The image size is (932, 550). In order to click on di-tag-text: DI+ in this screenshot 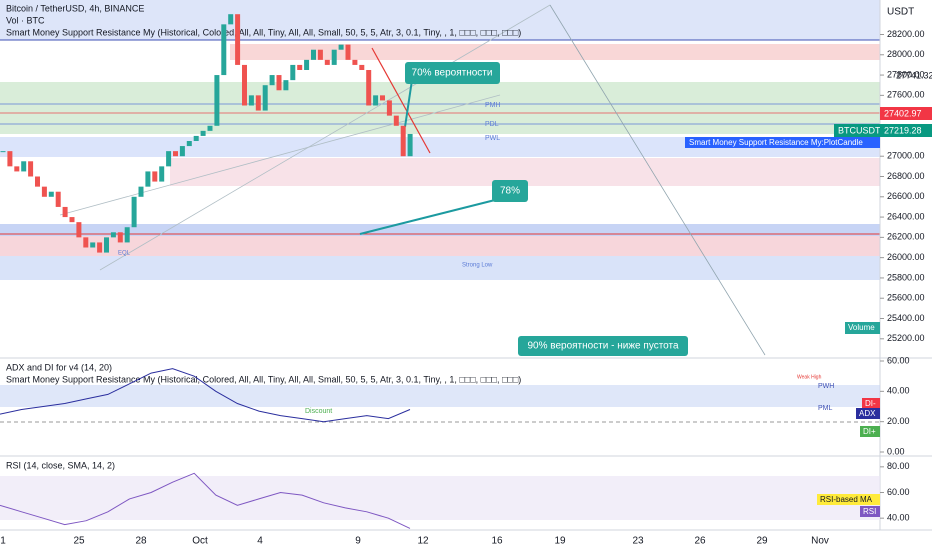, I will do `click(869, 431)`.